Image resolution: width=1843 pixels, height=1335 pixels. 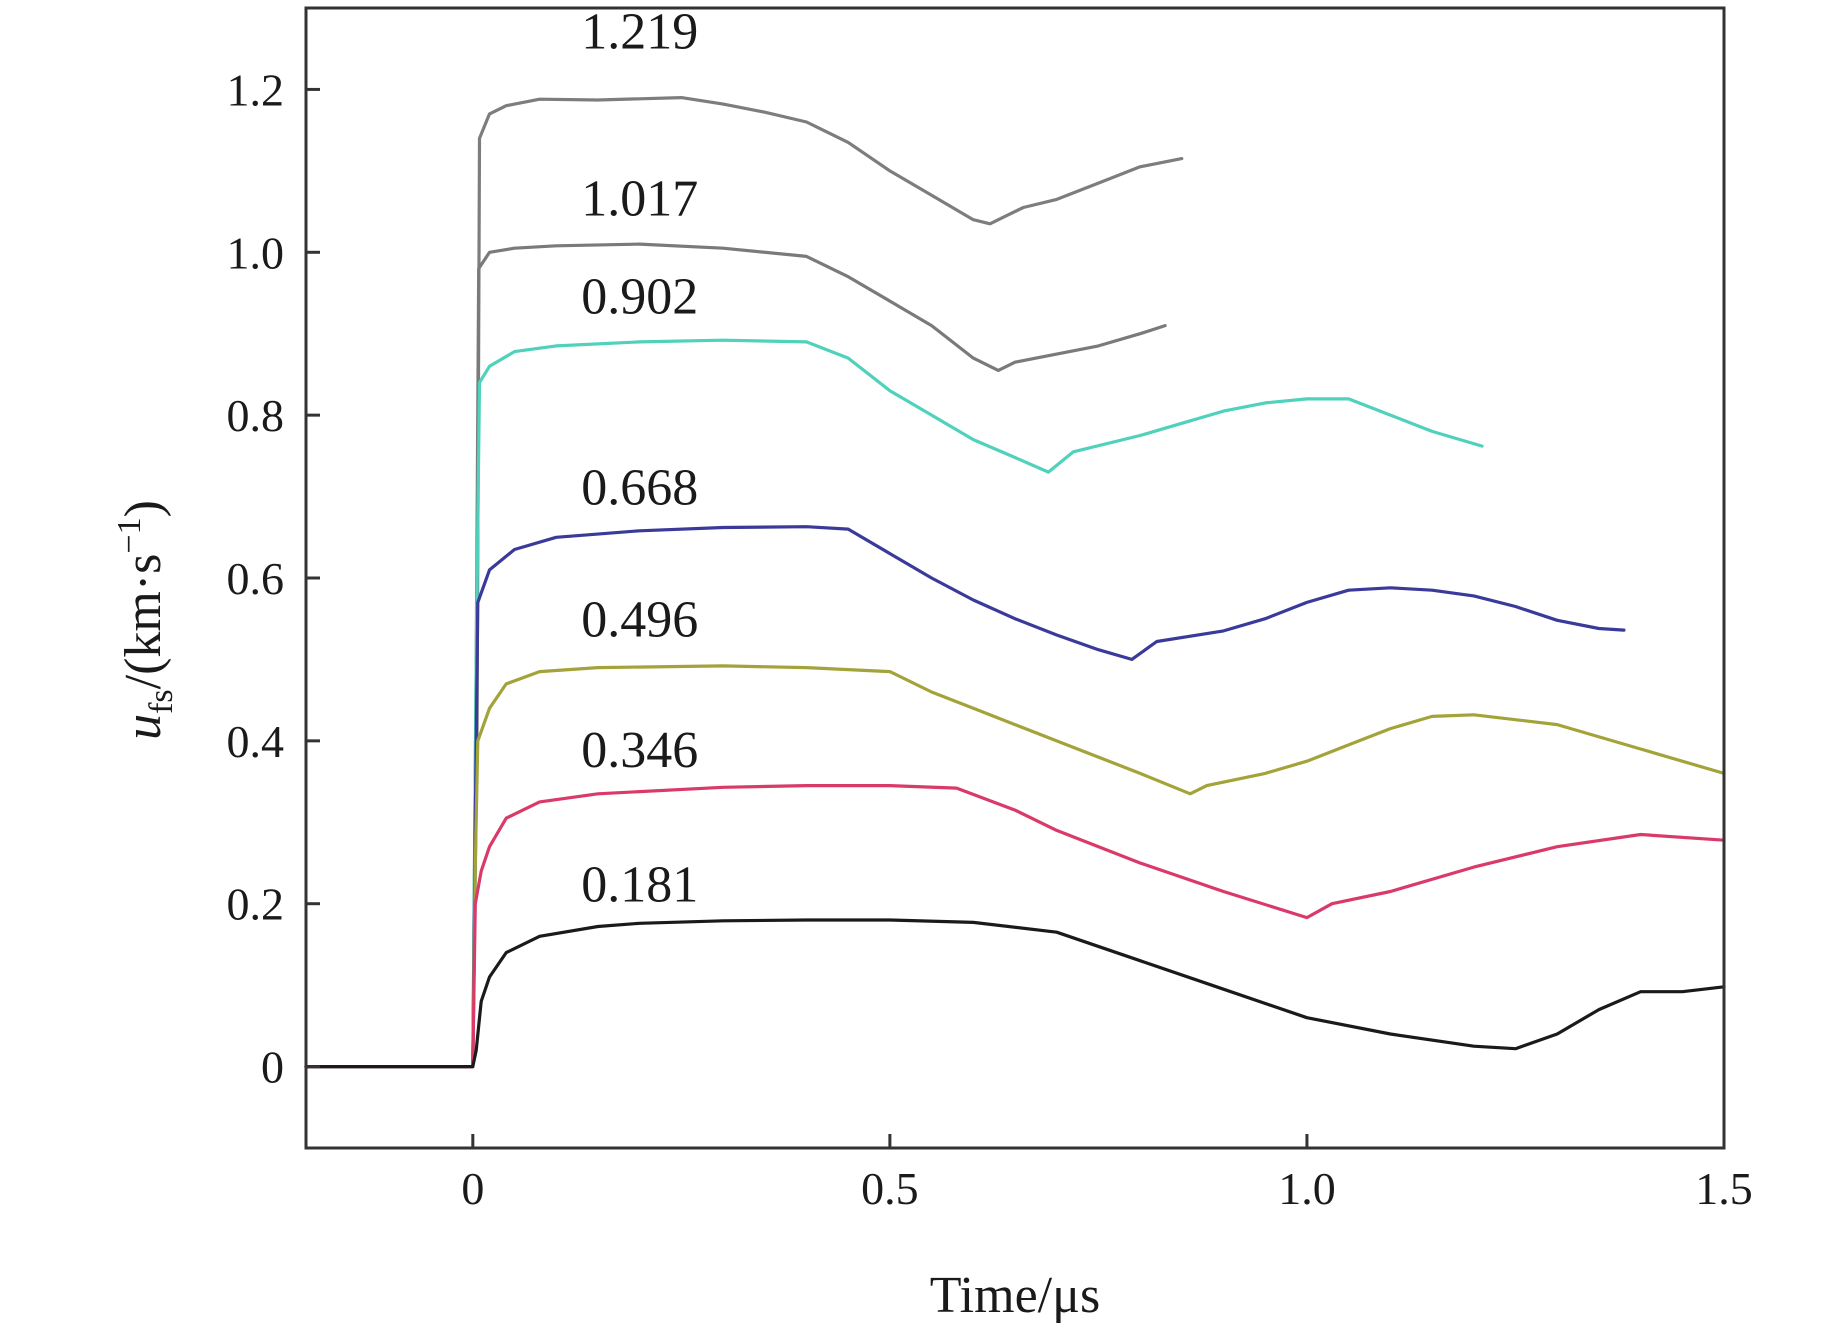 What do you see at coordinates (143, 508) in the screenshot?
I see `y-axis-title-close: )` at bounding box center [143, 508].